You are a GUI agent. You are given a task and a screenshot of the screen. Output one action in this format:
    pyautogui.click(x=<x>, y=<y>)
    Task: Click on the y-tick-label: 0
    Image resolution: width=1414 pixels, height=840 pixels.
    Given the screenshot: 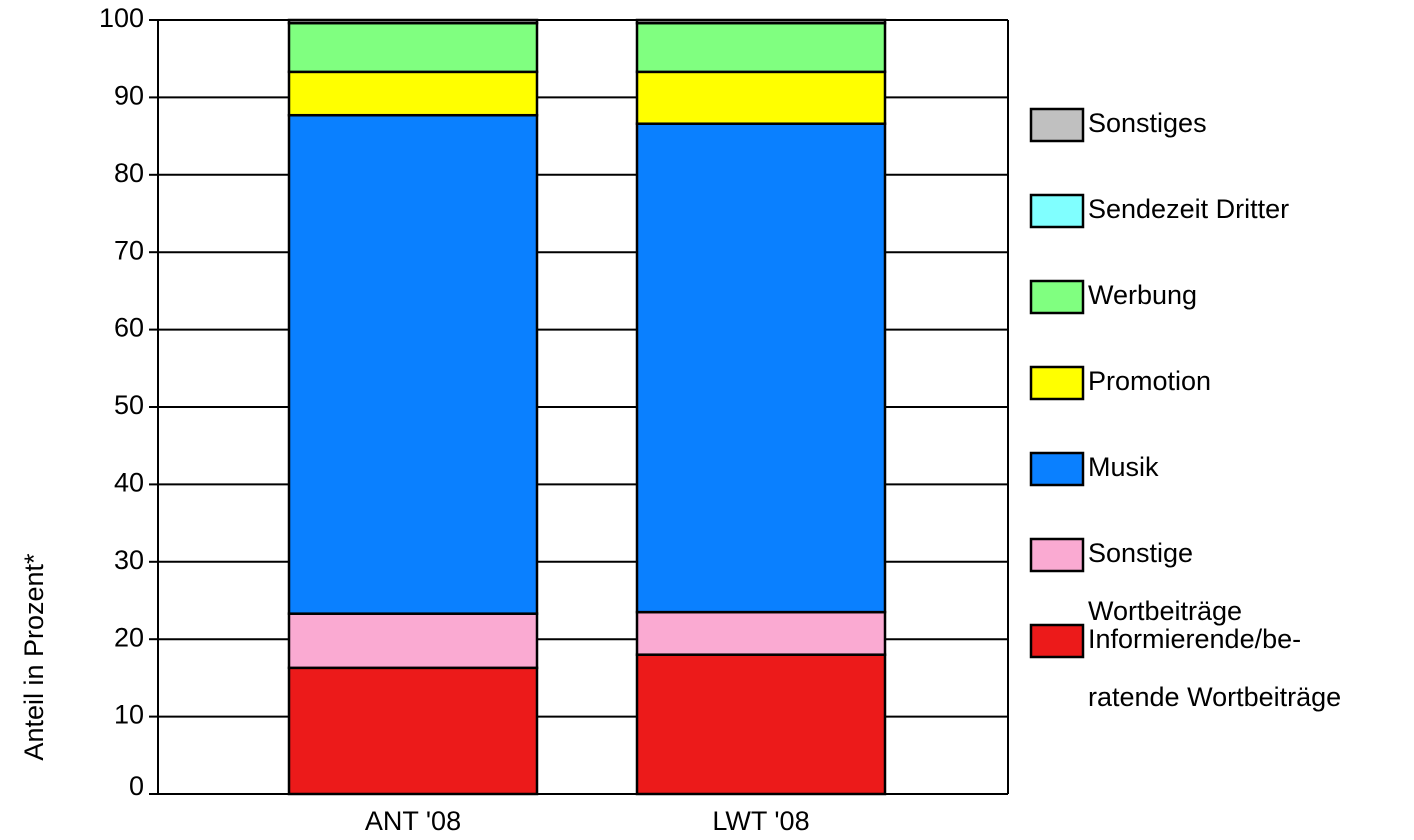 What is the action you would take?
    pyautogui.click(x=136, y=786)
    